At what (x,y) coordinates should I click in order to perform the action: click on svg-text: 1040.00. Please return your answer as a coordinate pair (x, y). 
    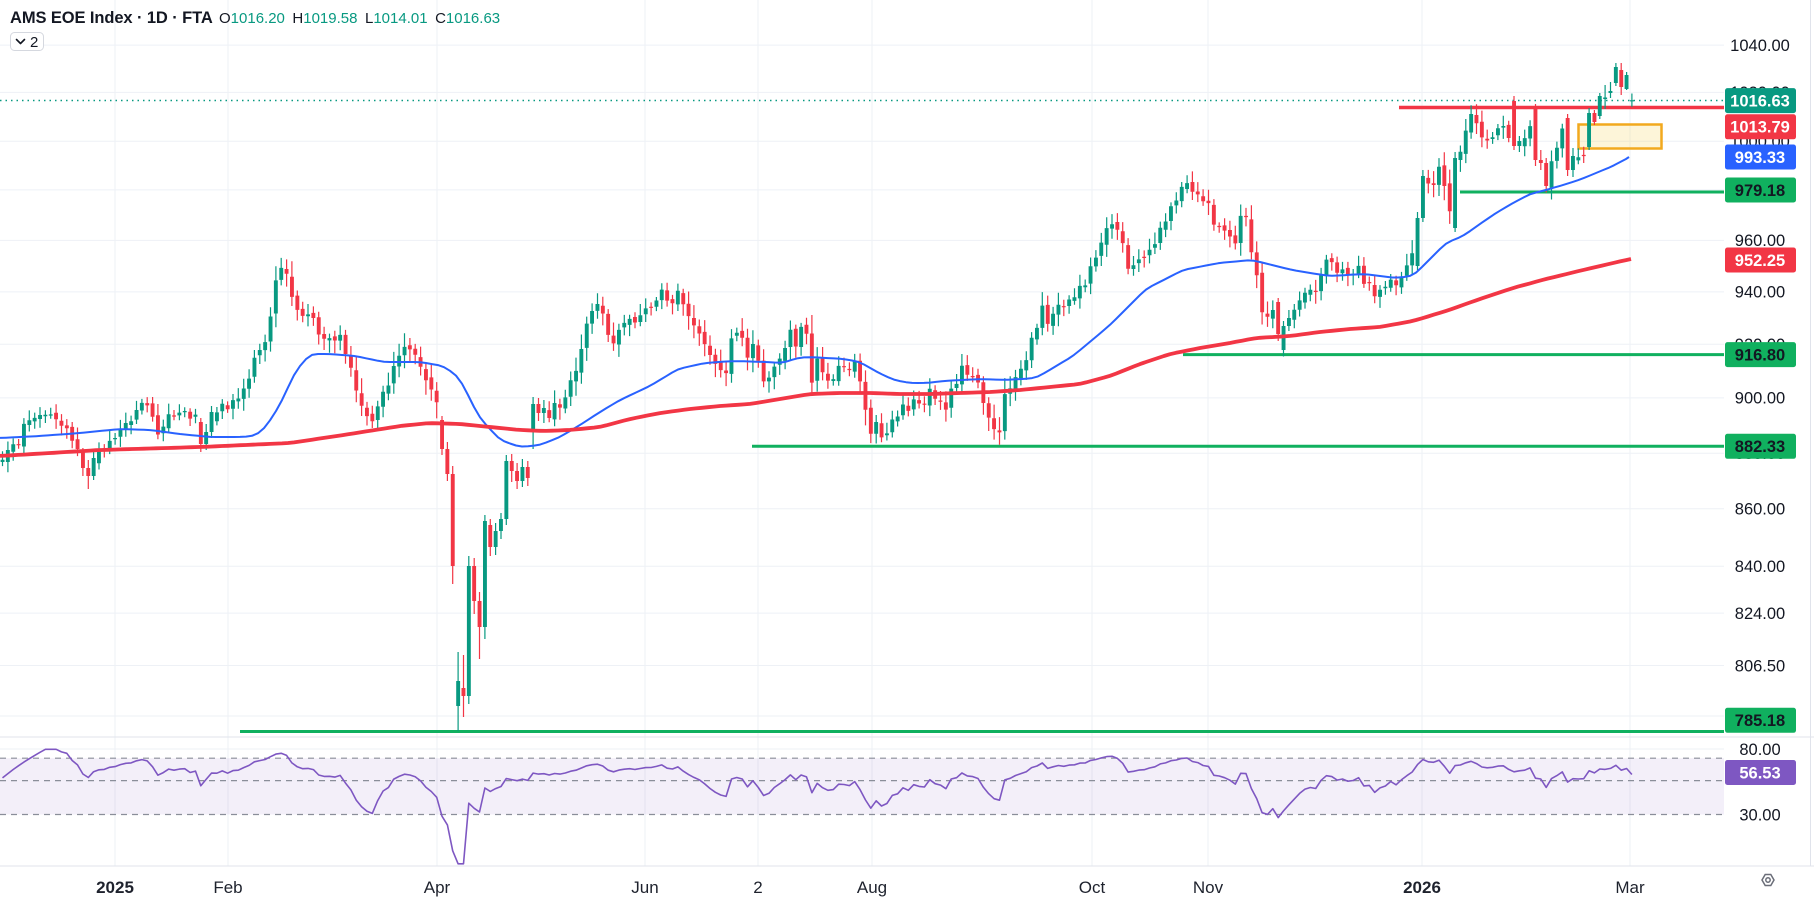
    Looking at the image, I should click on (1760, 46).